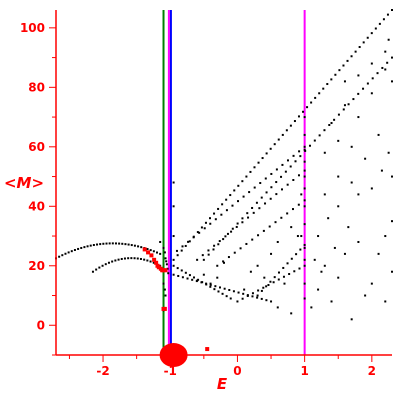  I want to click on x-tick-label: 2, so click(372, 371).